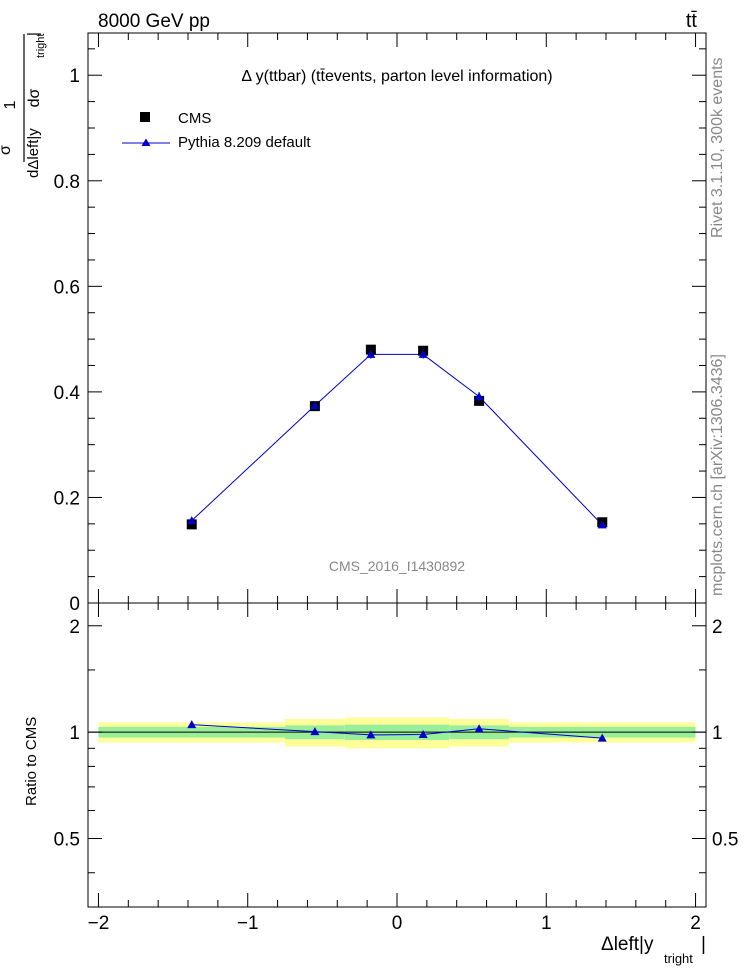  What do you see at coordinates (99, 923) in the screenshot?
I see `x-tick-label: −2` at bounding box center [99, 923].